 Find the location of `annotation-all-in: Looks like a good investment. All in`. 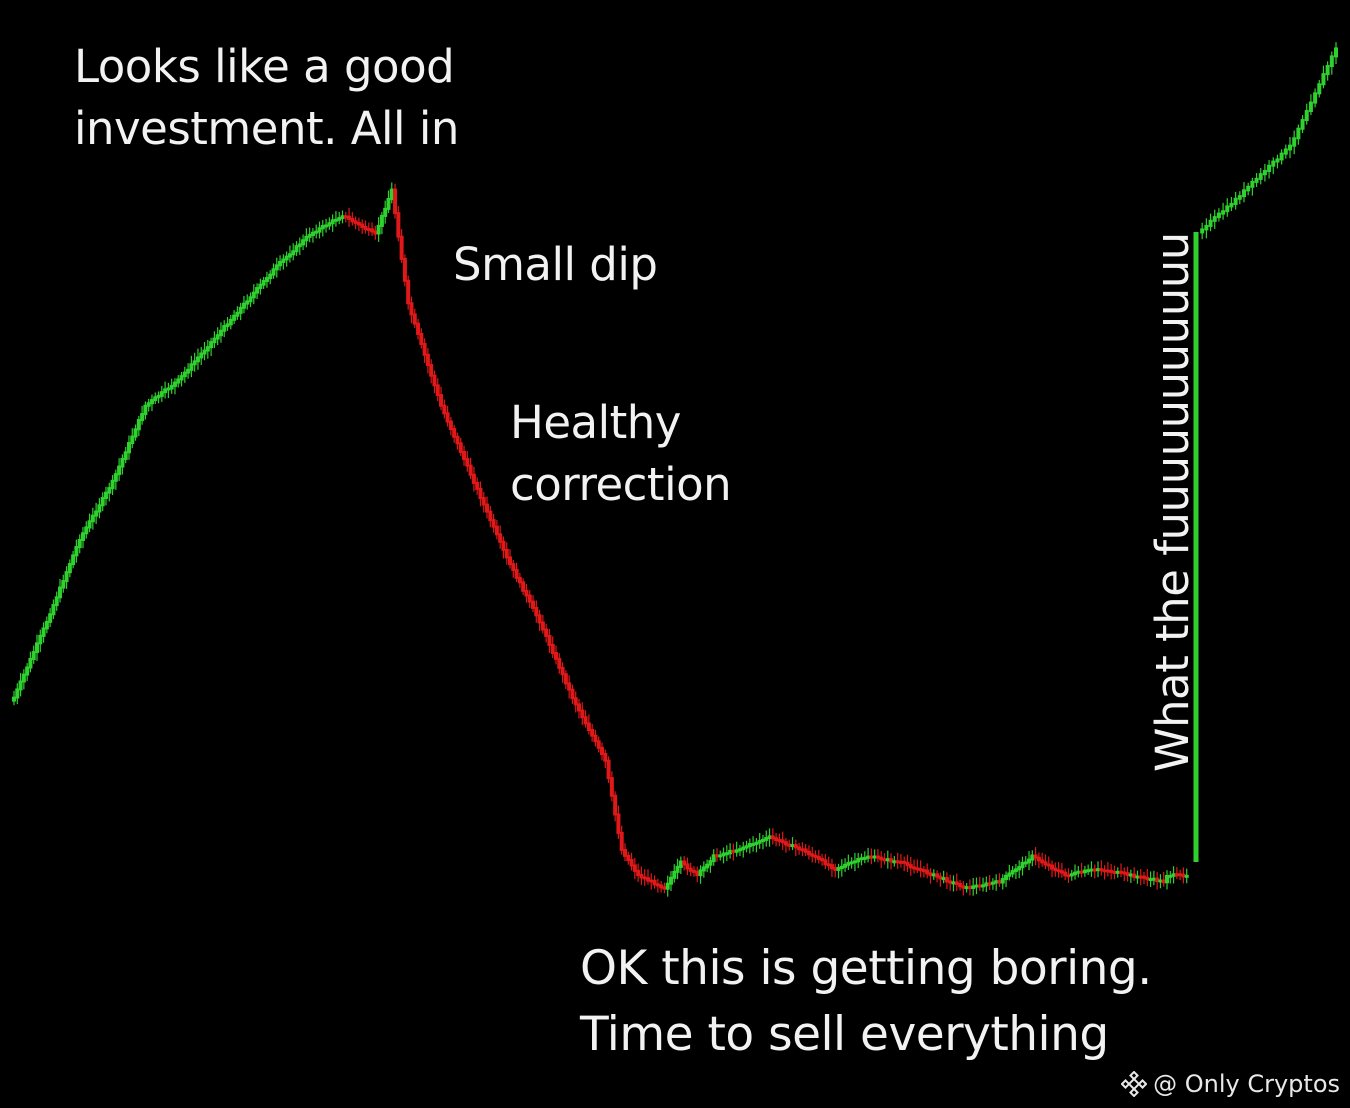

annotation-all-in: Looks like a good investment. All in is located at coordinates (266, 98).